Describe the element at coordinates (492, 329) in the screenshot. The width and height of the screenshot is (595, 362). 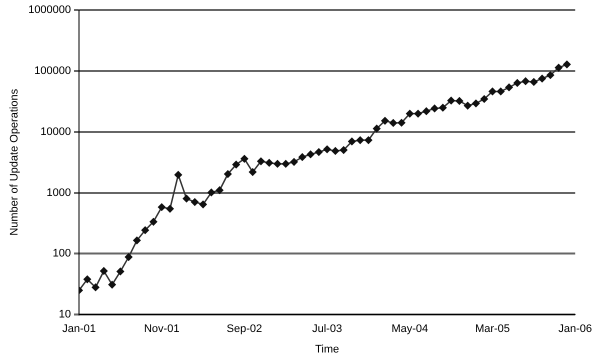
I see `x-tick-label: Mar-05` at that location.